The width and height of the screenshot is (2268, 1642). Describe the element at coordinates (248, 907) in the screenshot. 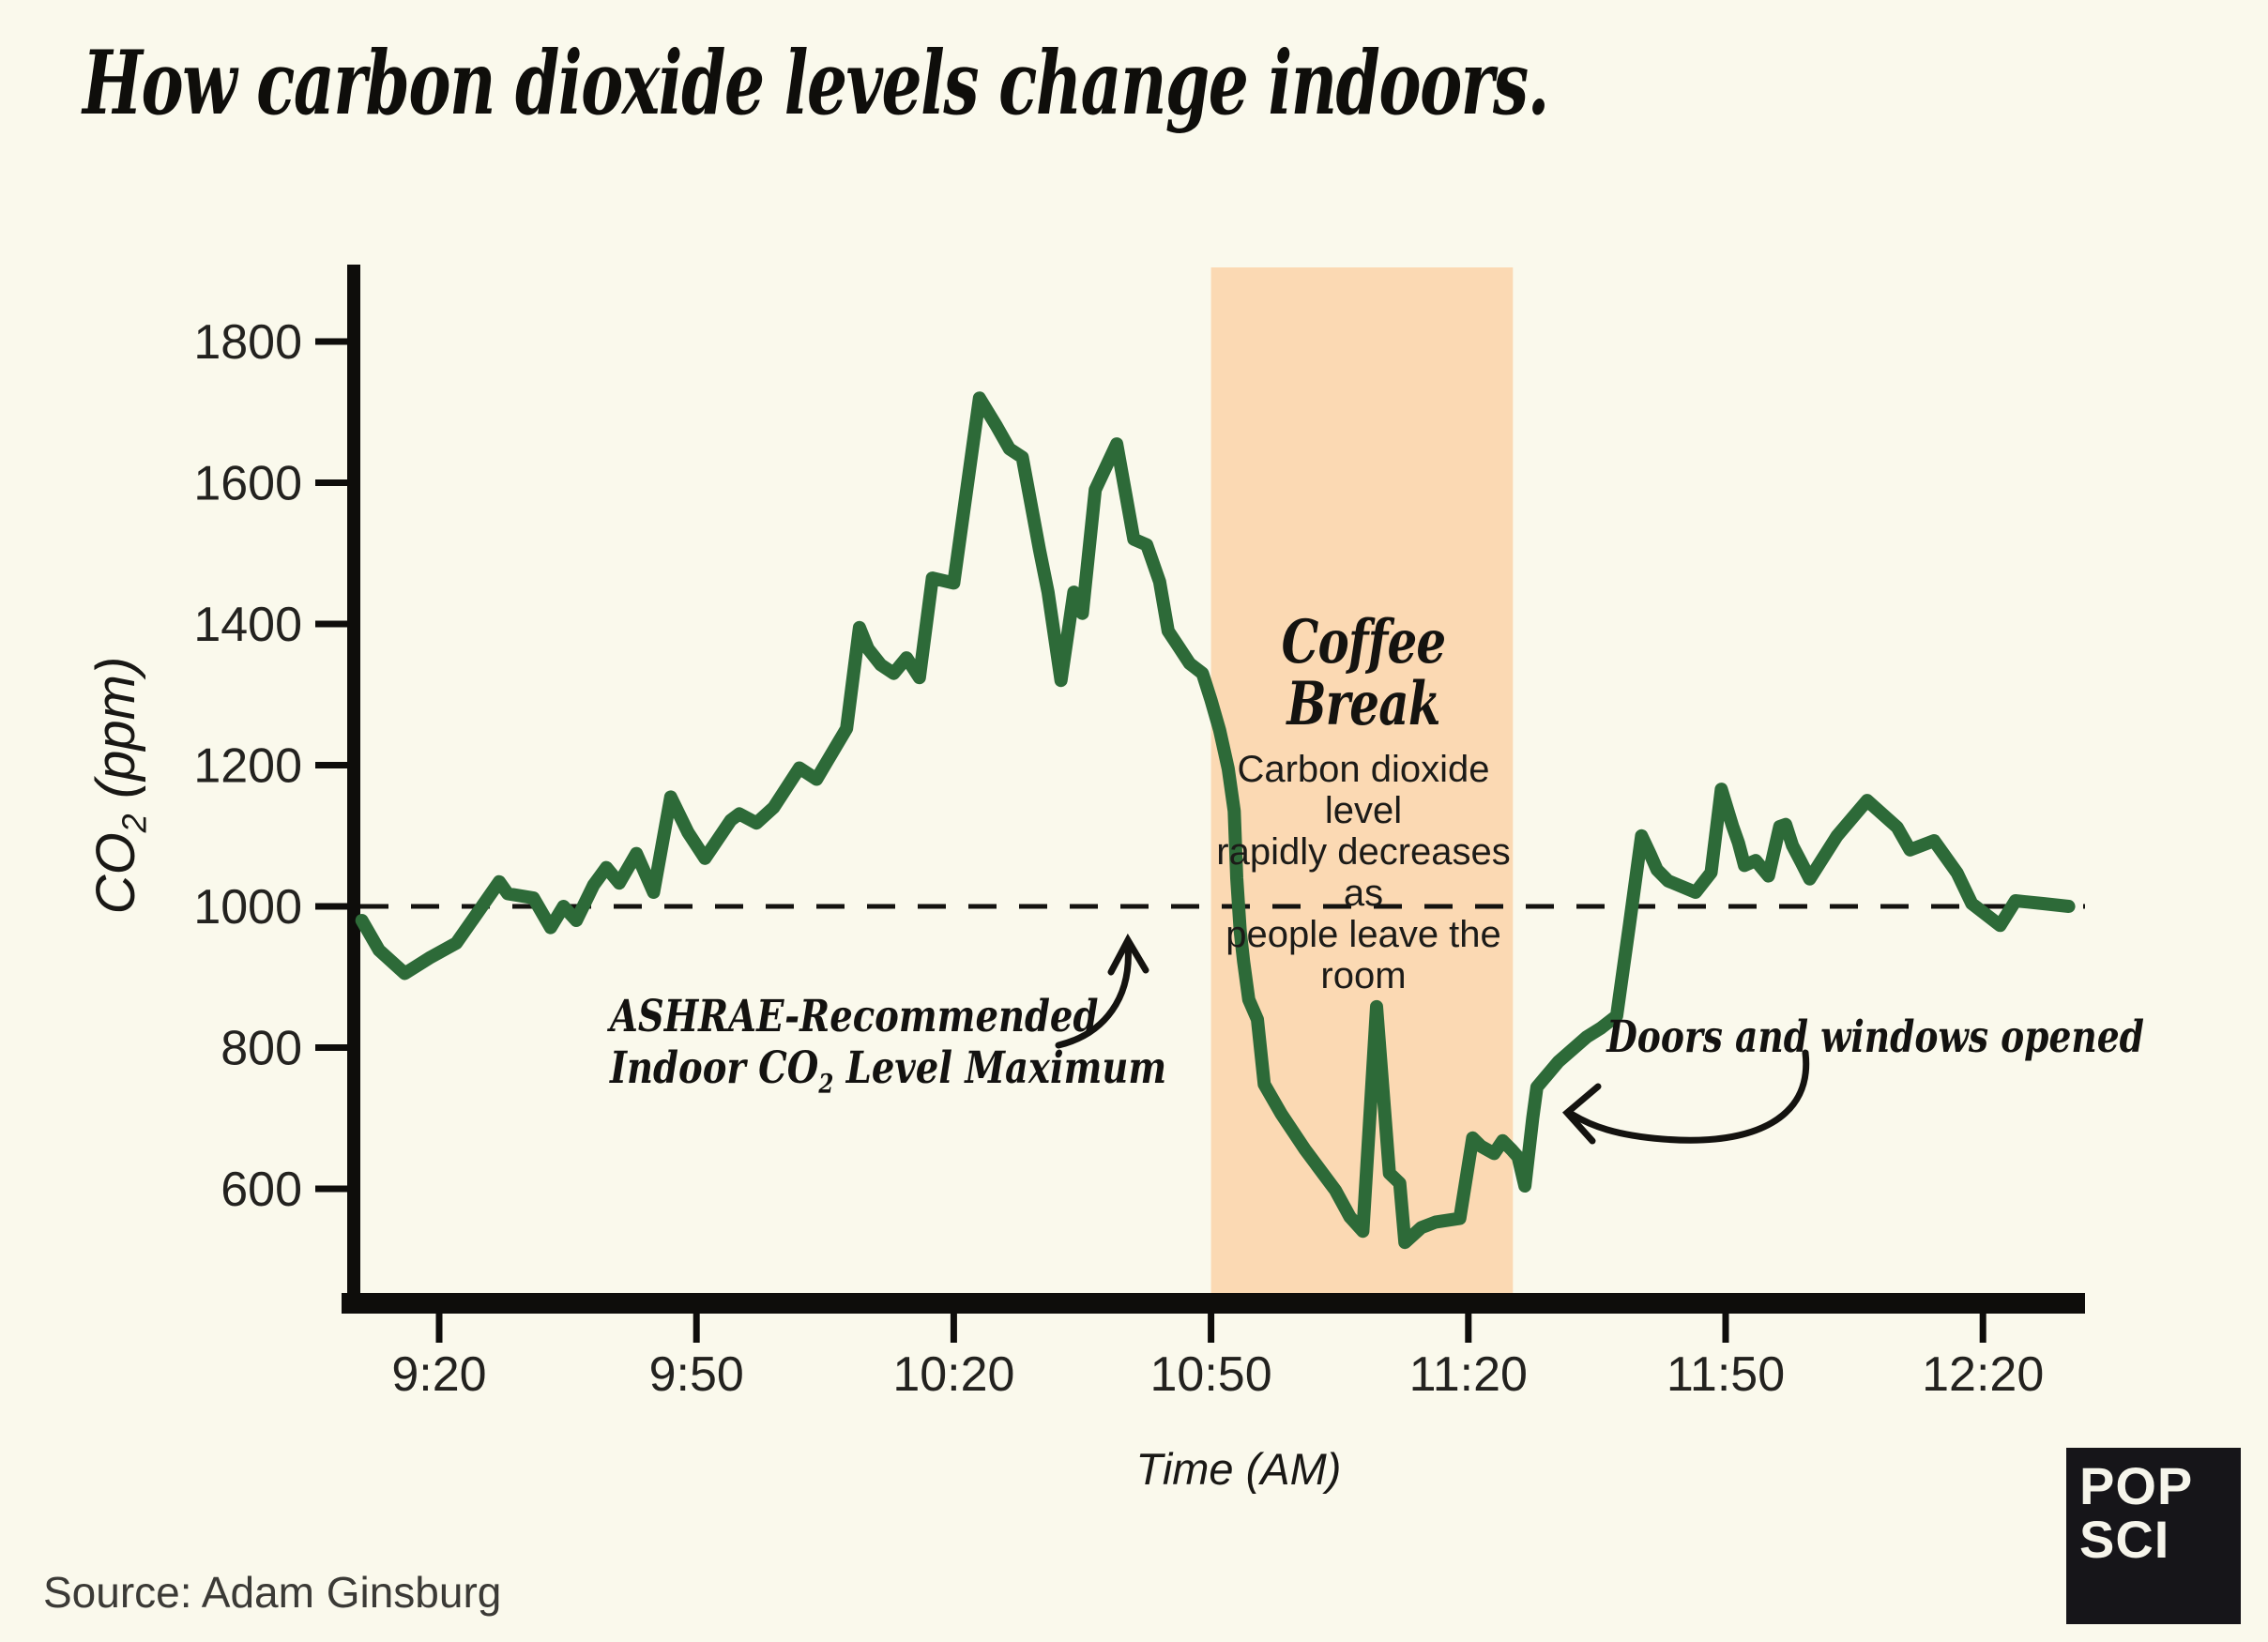

I see `y-tick-label: 1000` at that location.